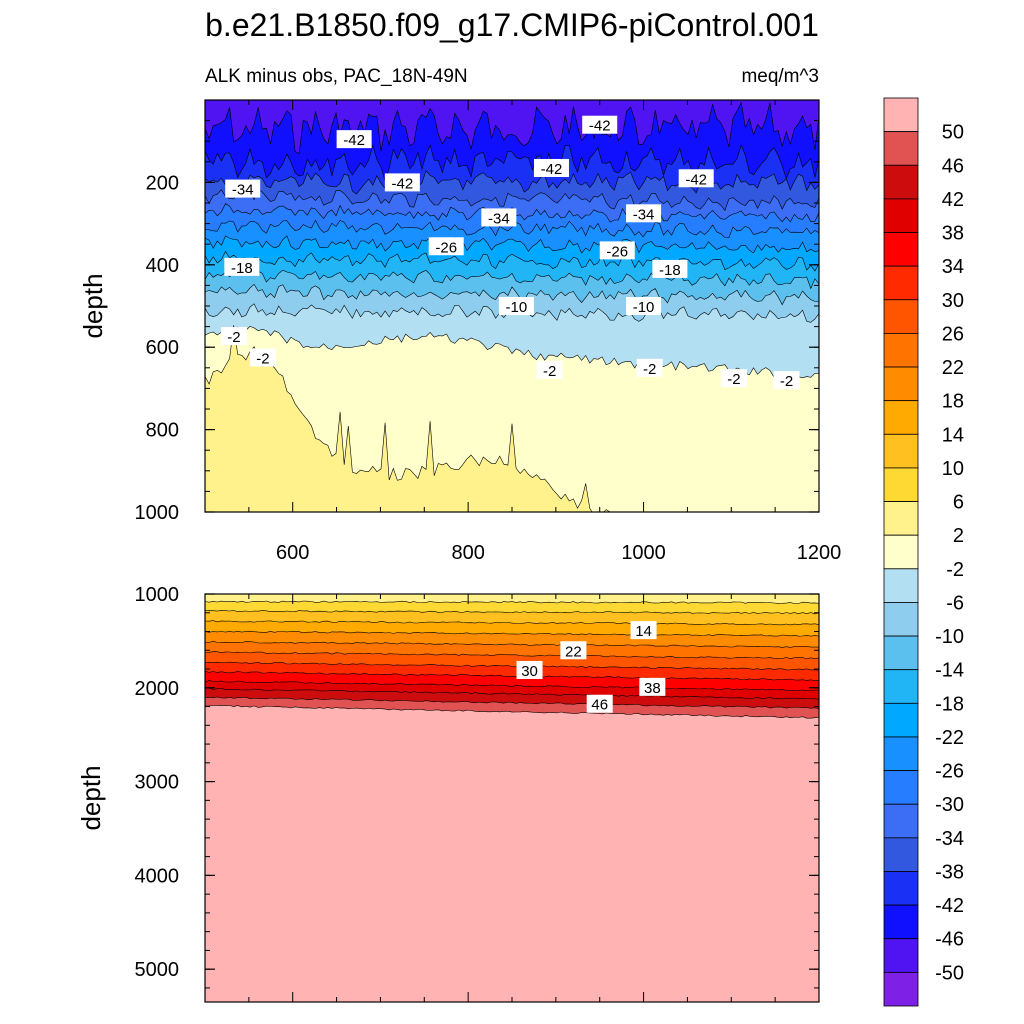 Image resolution: width=1024 pixels, height=1024 pixels. I want to click on colorbar-label: 10, so click(953, 469).